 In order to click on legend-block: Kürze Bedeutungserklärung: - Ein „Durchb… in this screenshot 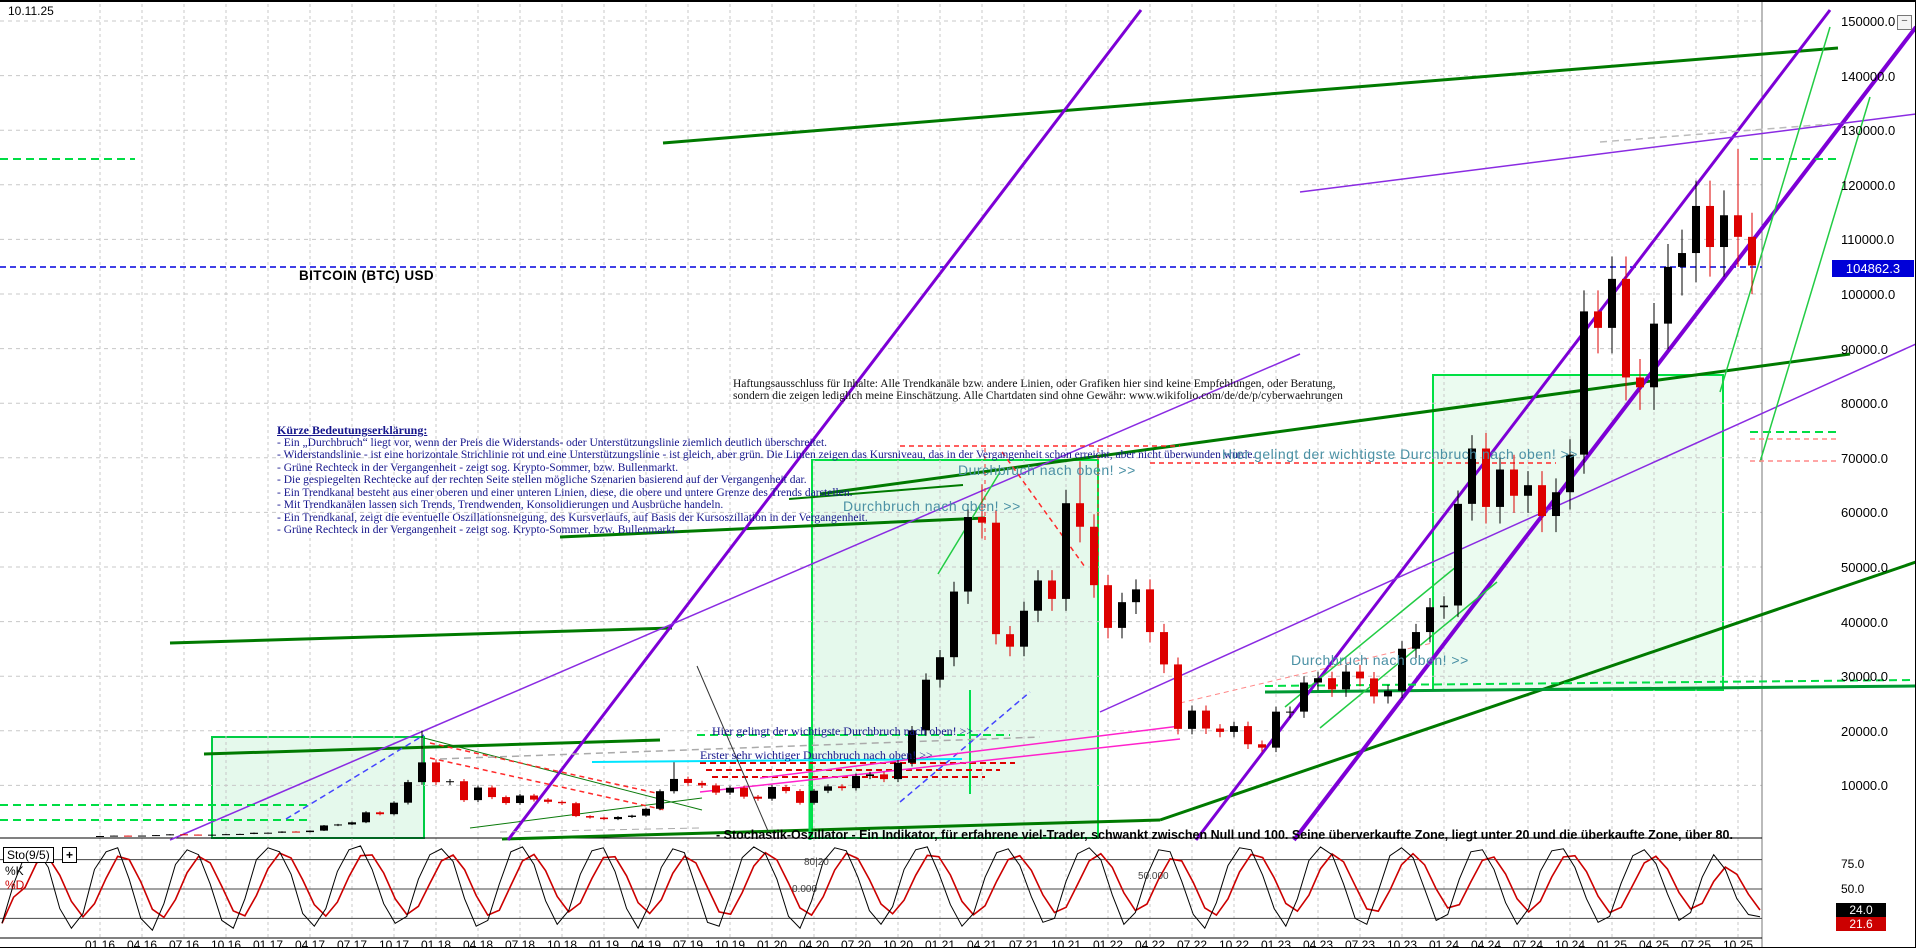, I will do `click(766, 480)`.